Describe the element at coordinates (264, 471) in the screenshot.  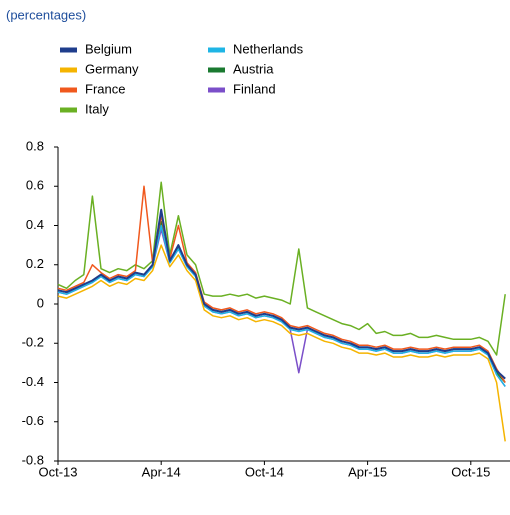
I see `x-tick-label: Oct-14` at that location.